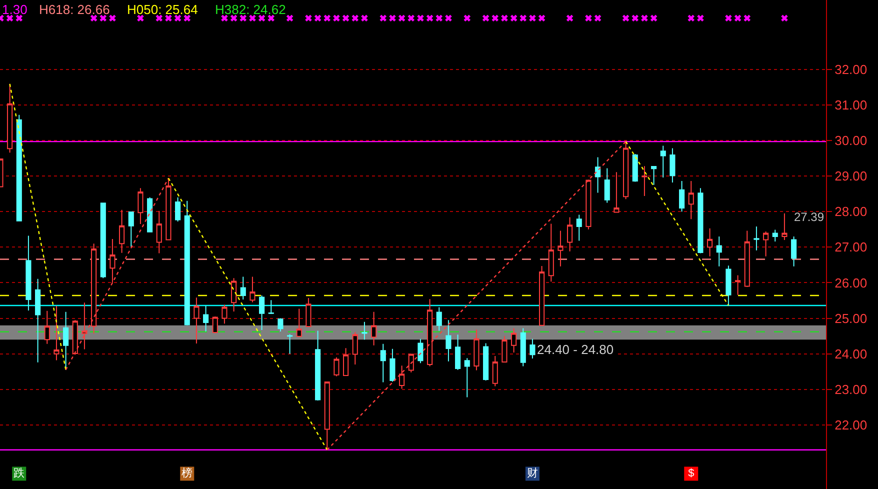 The image size is (878, 489). I want to click on y-tick-label: 22.00, so click(851, 425).